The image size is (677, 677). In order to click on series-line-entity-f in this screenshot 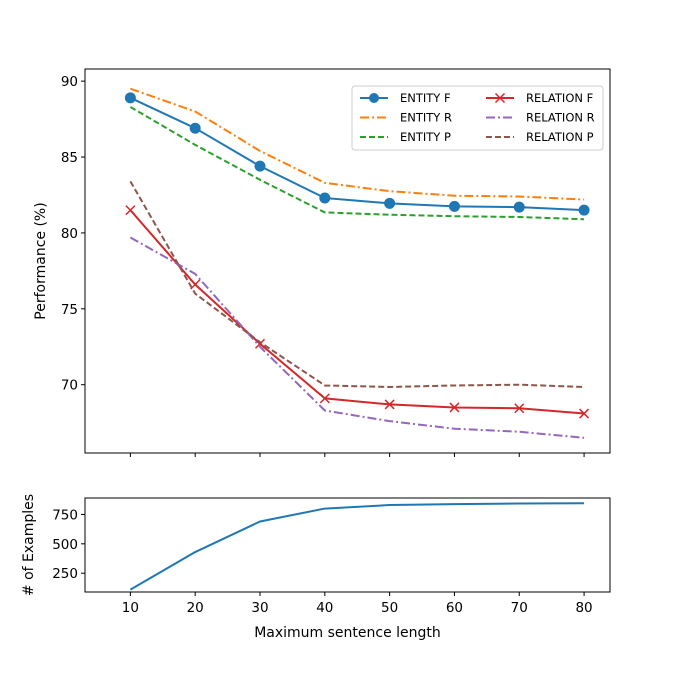, I will do `click(357, 154)`.